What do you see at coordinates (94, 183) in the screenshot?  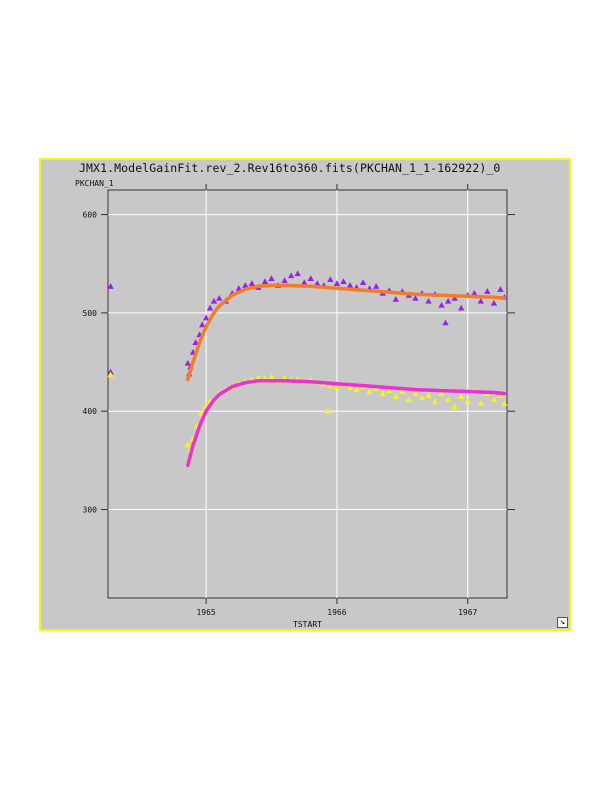 I see `y-axis-title: PKCHAN_1` at bounding box center [94, 183].